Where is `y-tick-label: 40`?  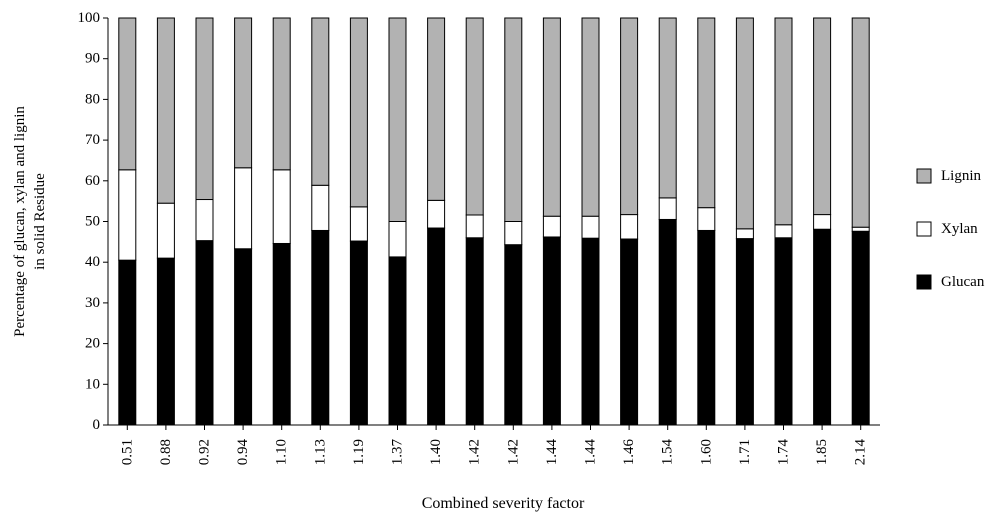 y-tick-label: 40 is located at coordinates (92, 262).